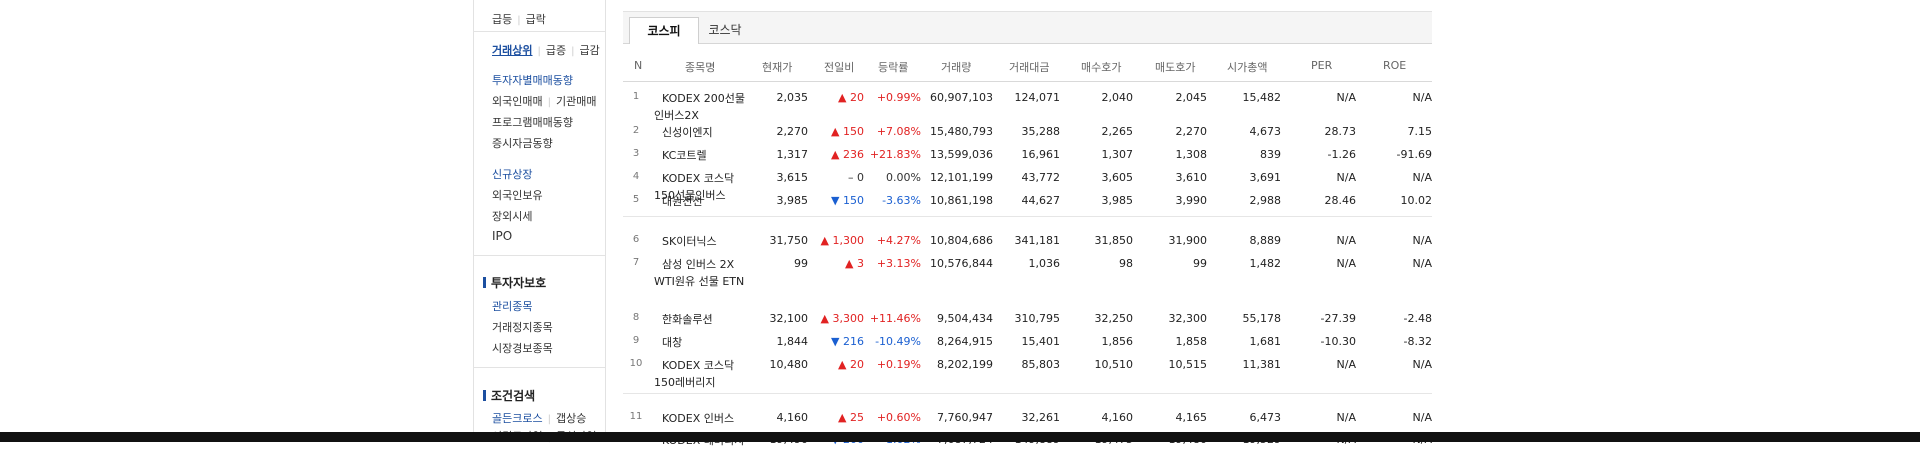 The image size is (1920, 449). What do you see at coordinates (535, 19) in the screenshot?
I see `sidebar-item-plunge: 급락` at bounding box center [535, 19].